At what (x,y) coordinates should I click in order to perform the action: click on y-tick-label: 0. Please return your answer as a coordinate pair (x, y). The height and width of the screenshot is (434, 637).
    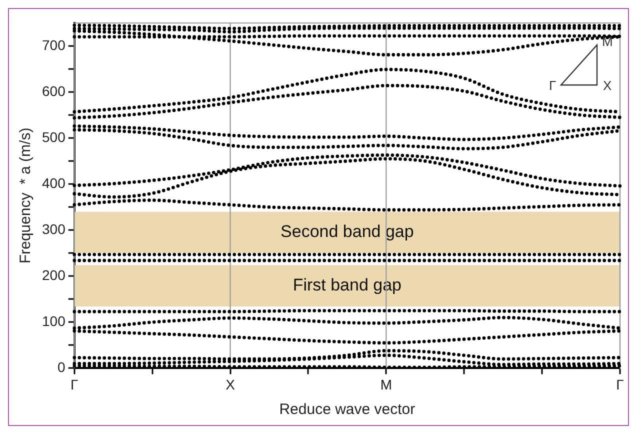
    Looking at the image, I should click on (62, 367).